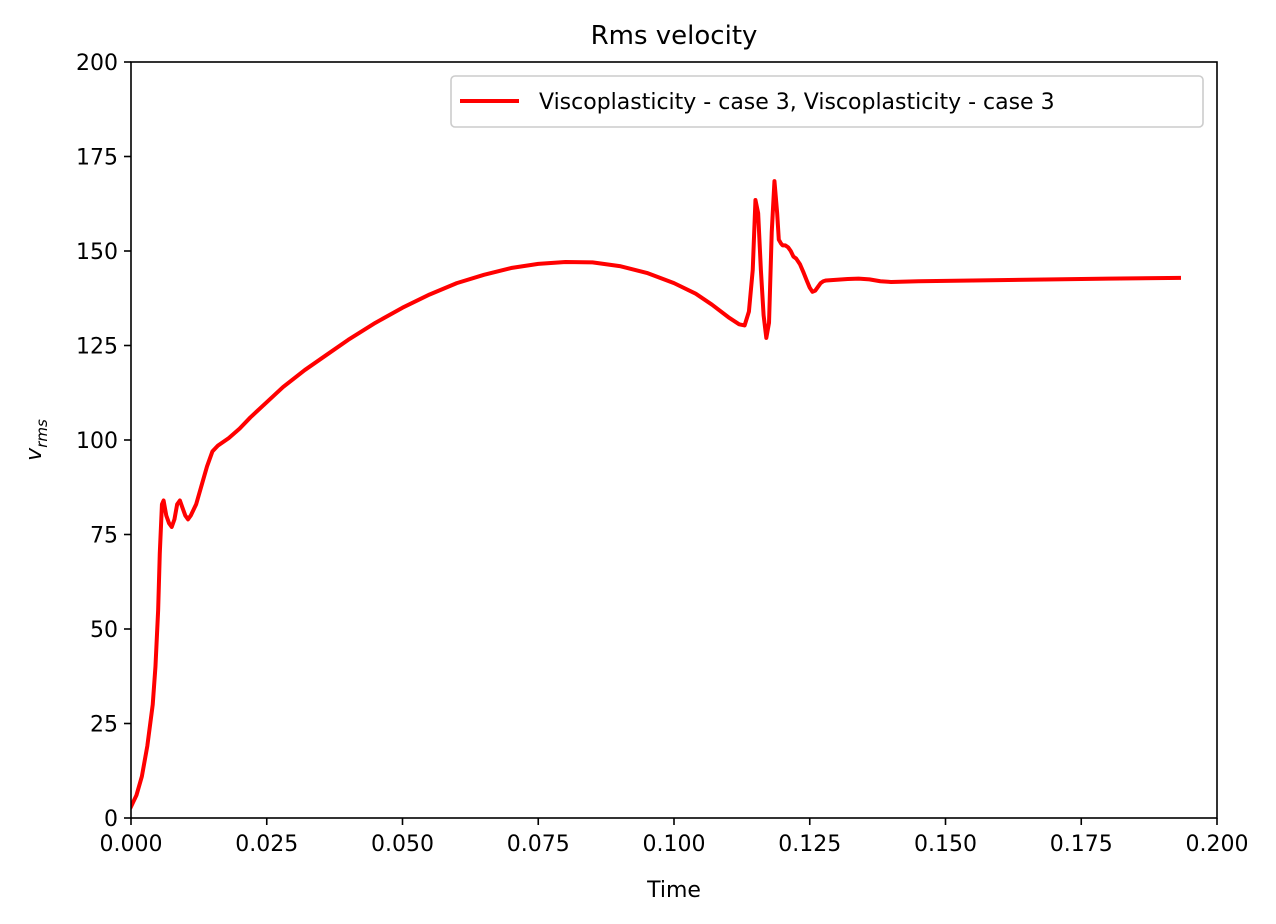 The image size is (1276, 924). I want to click on y-tick-label: 75, so click(104, 536).